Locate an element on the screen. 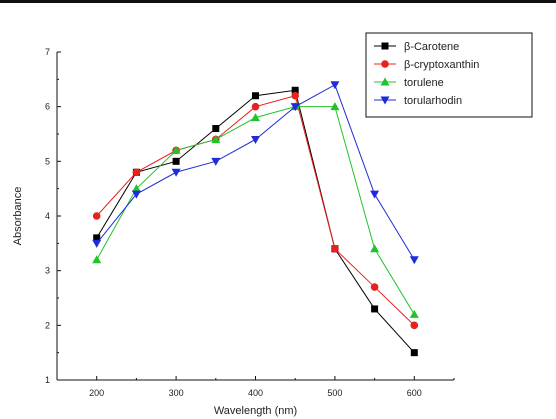 The height and width of the screenshot is (419, 556). x-tick-label: 600 is located at coordinates (414, 393).